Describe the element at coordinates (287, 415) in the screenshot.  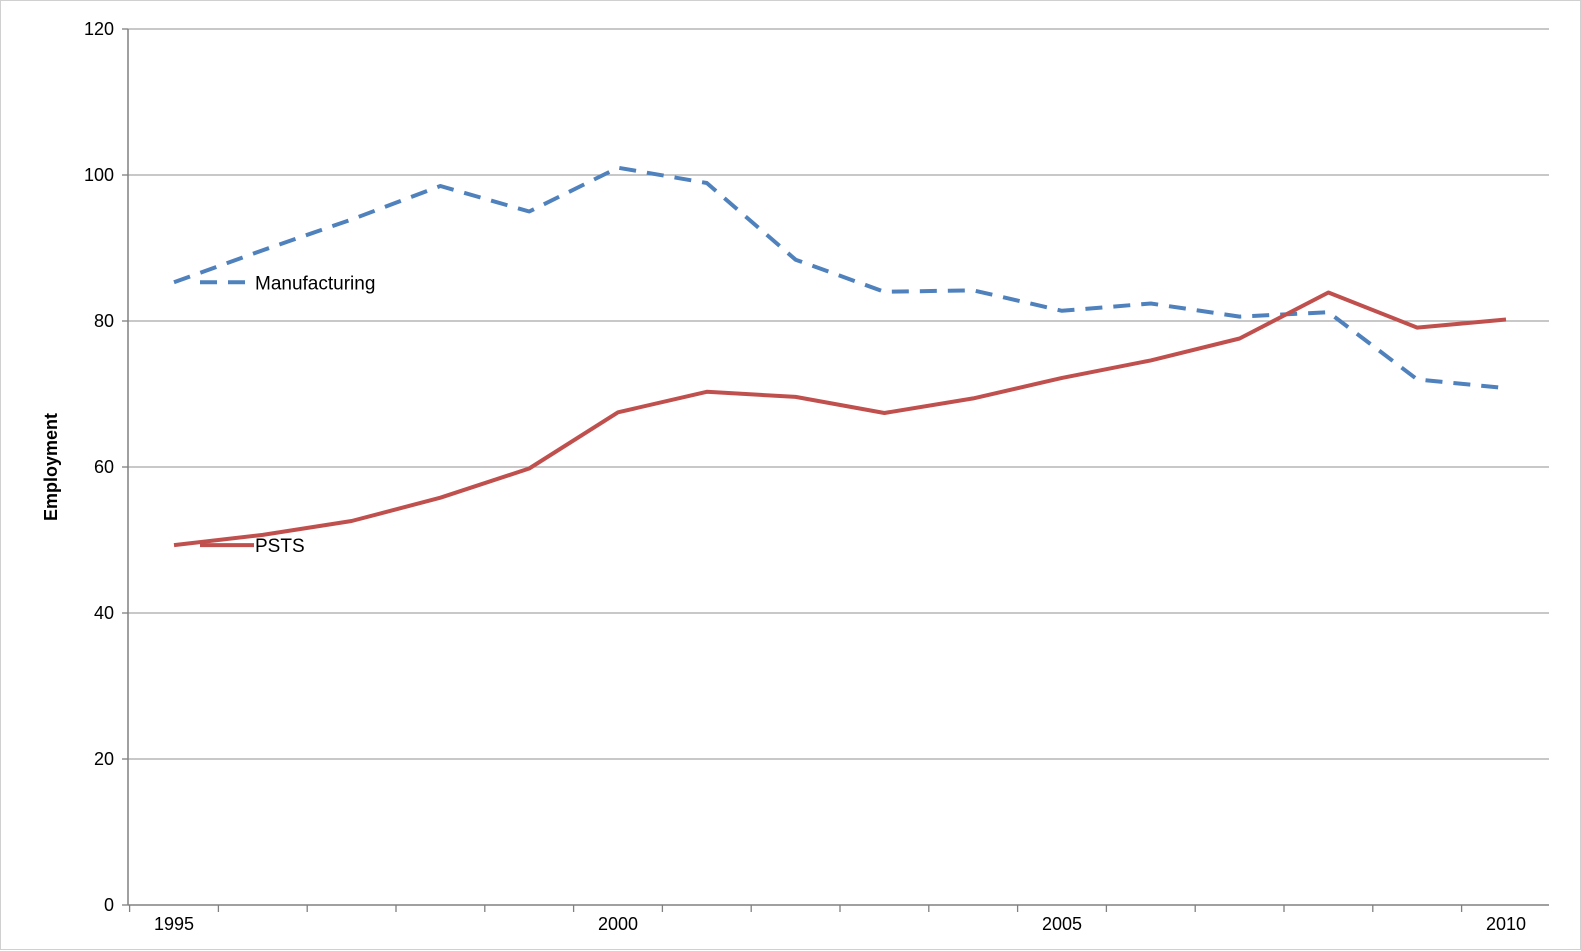
I see `inline-legend: Manufacturing PSTS` at that location.